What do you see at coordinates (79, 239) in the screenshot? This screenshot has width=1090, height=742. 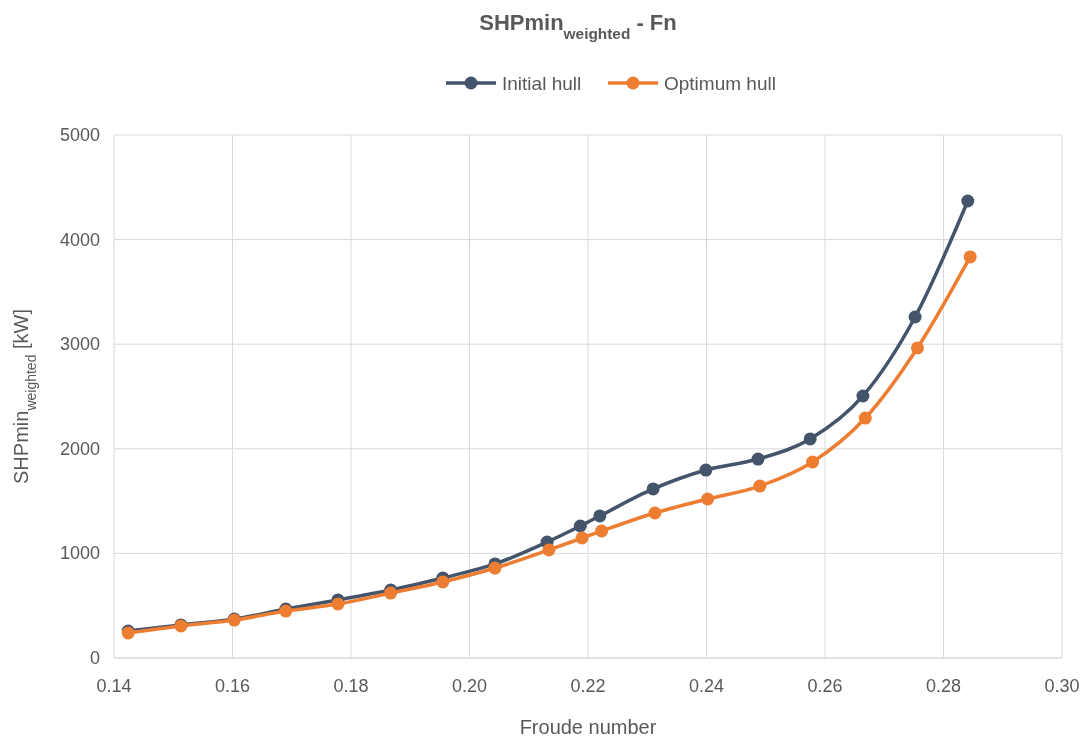 I see `y-tick-label: 4000` at bounding box center [79, 239].